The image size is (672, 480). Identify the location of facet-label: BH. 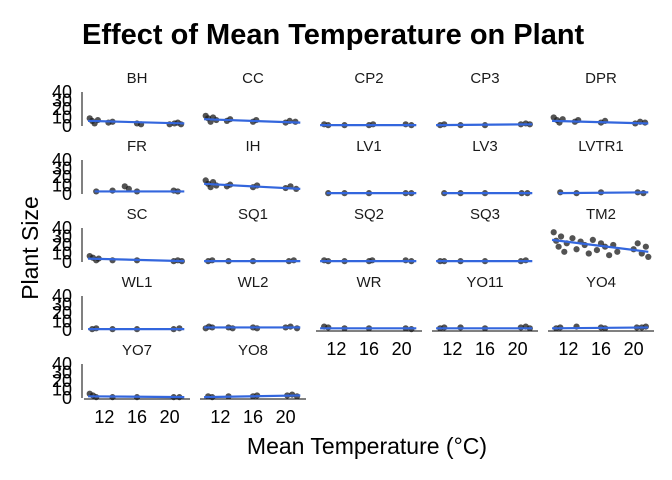
(137, 78).